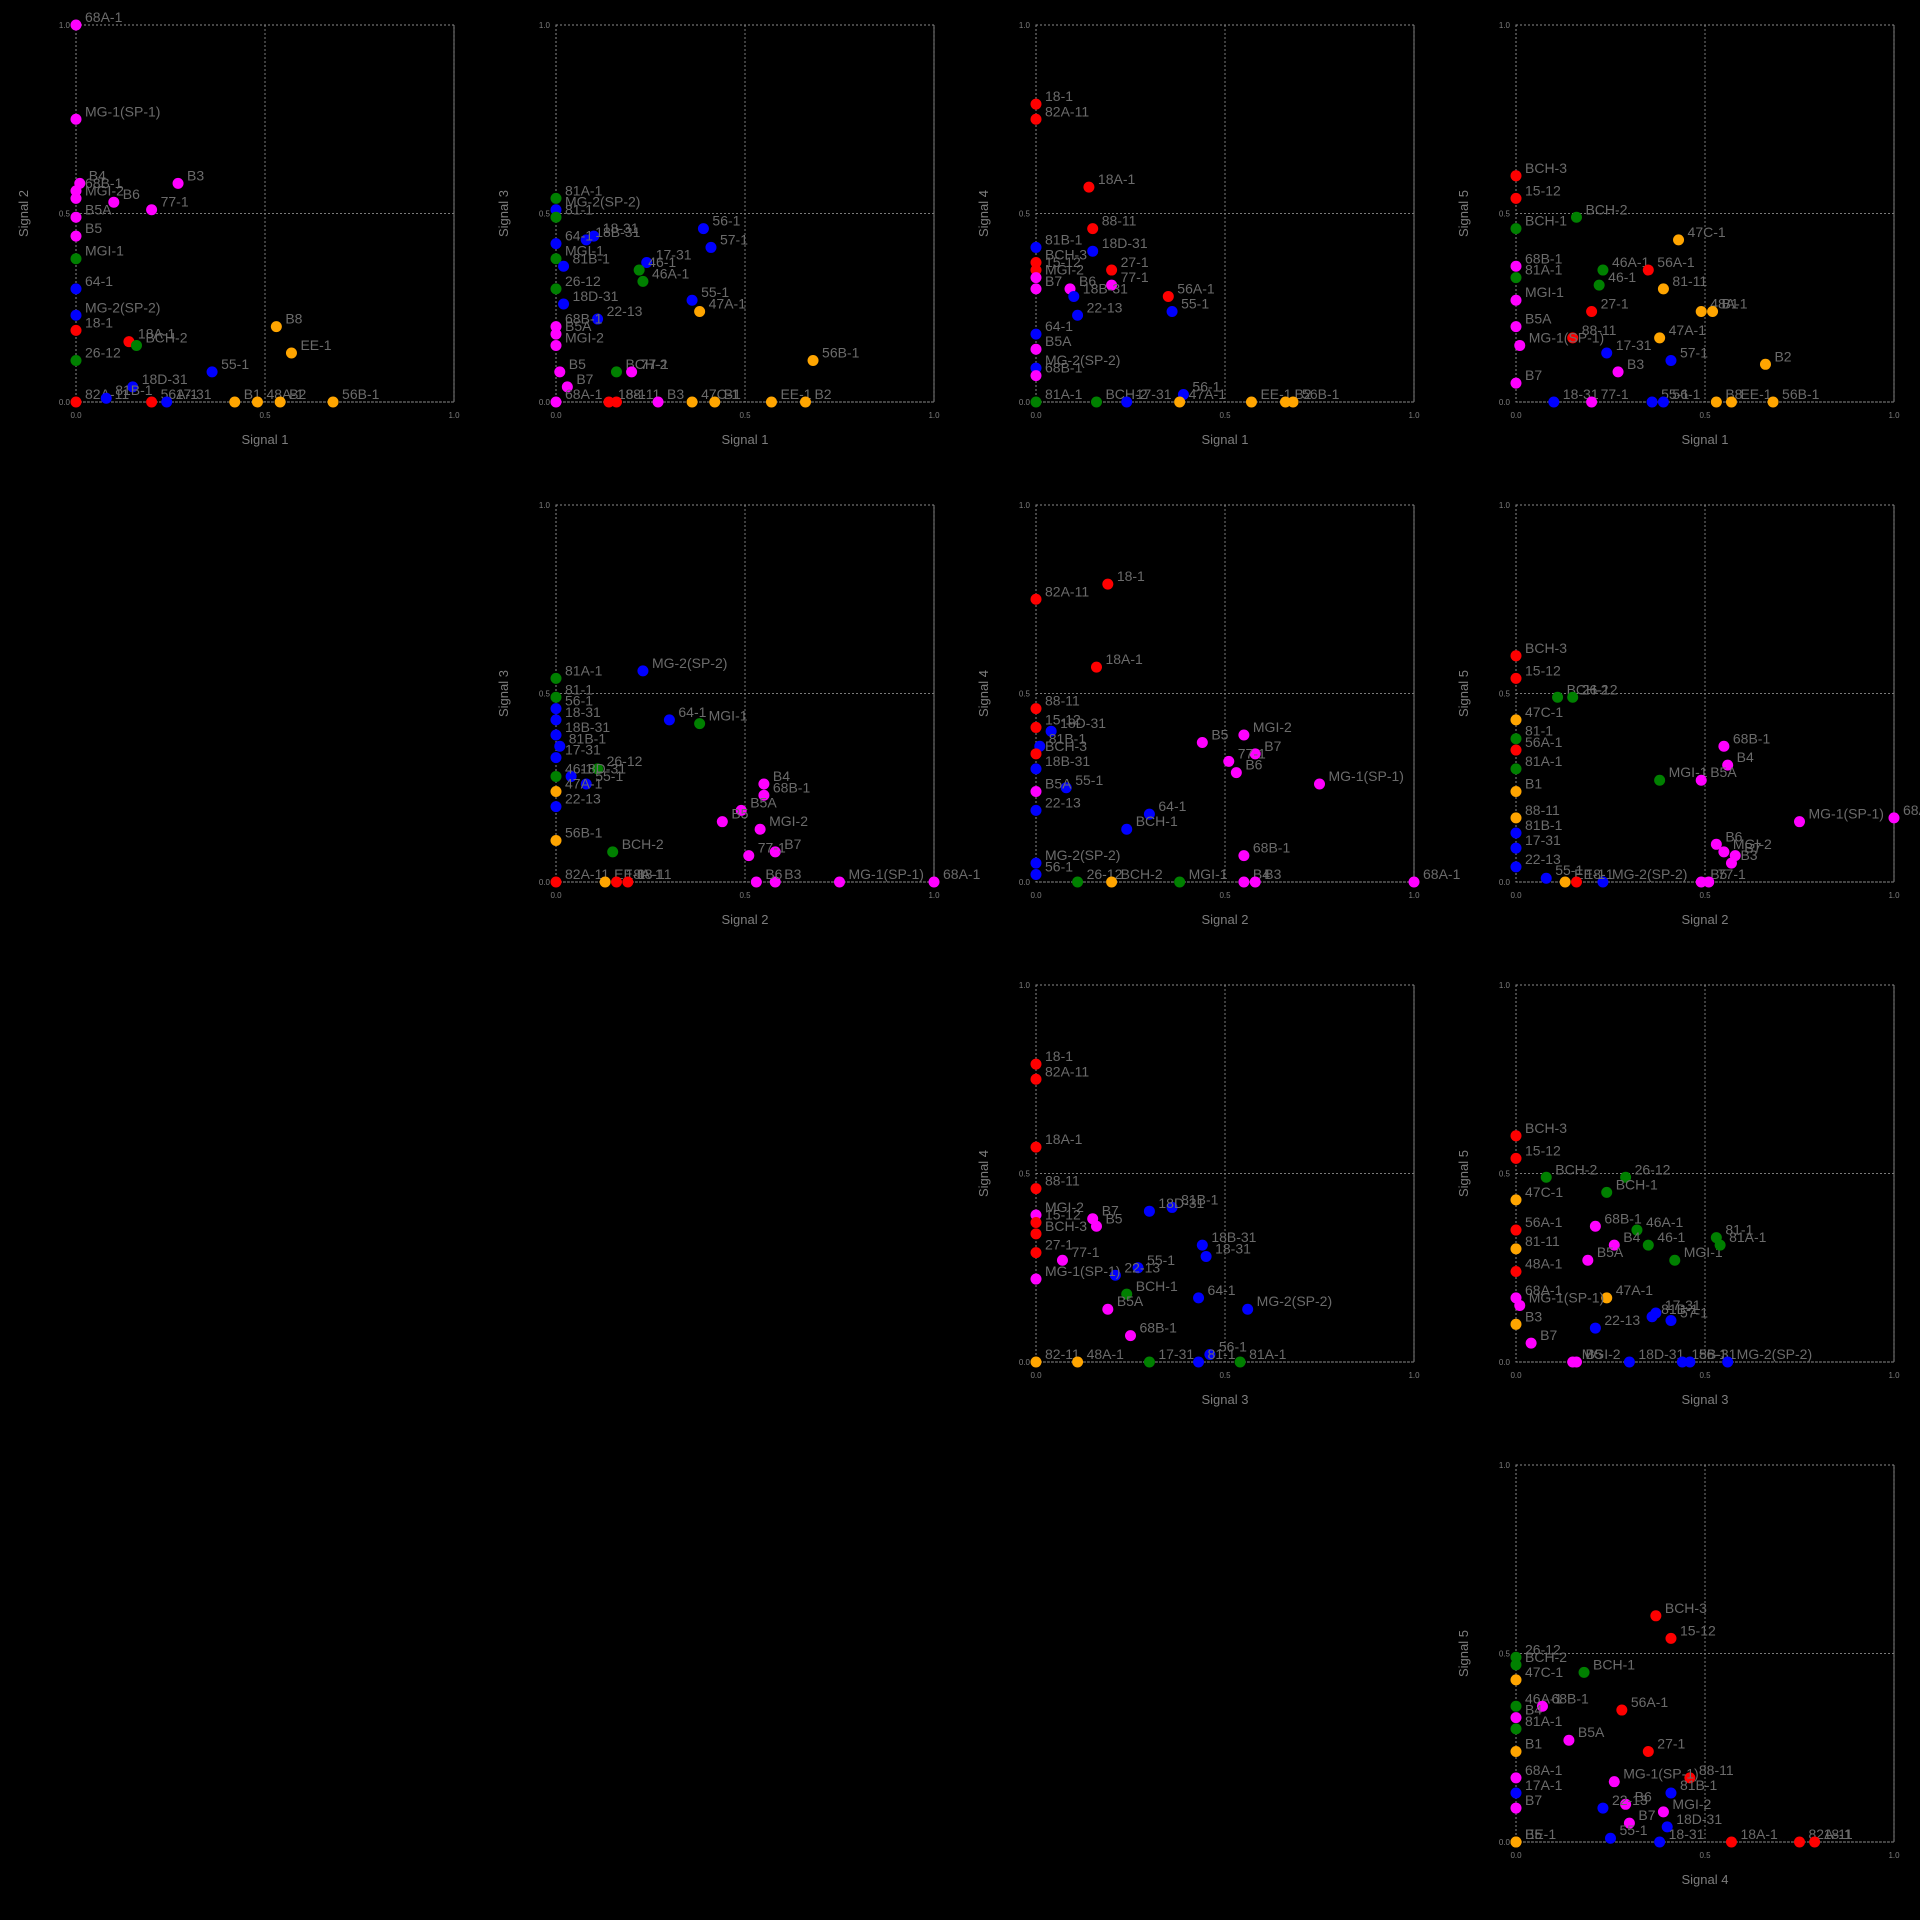 This screenshot has height=1920, width=1920. I want to click on data-point-label: B4, so click(1745, 757).